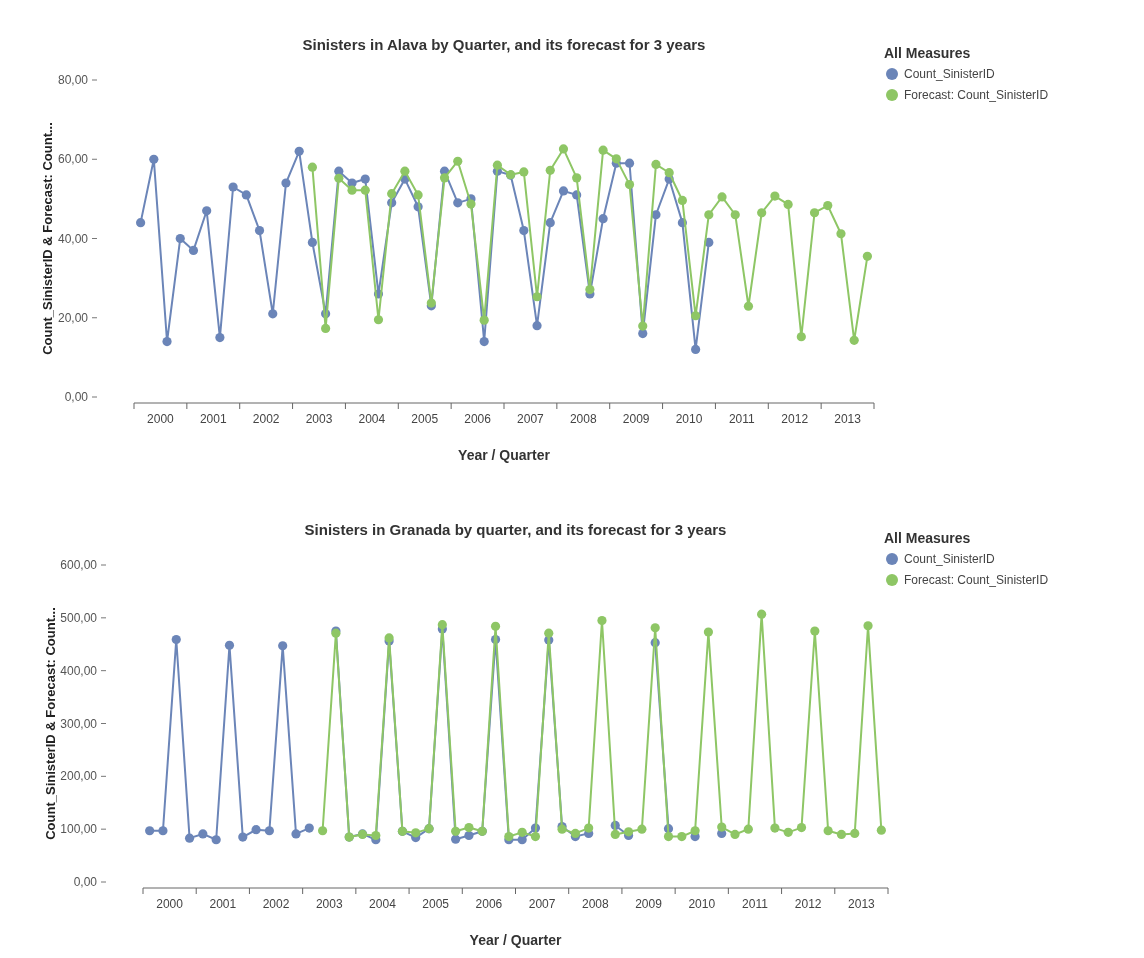  I want to click on y-axis-title: Count_SinisterID & Forecast, so click(47, 238).